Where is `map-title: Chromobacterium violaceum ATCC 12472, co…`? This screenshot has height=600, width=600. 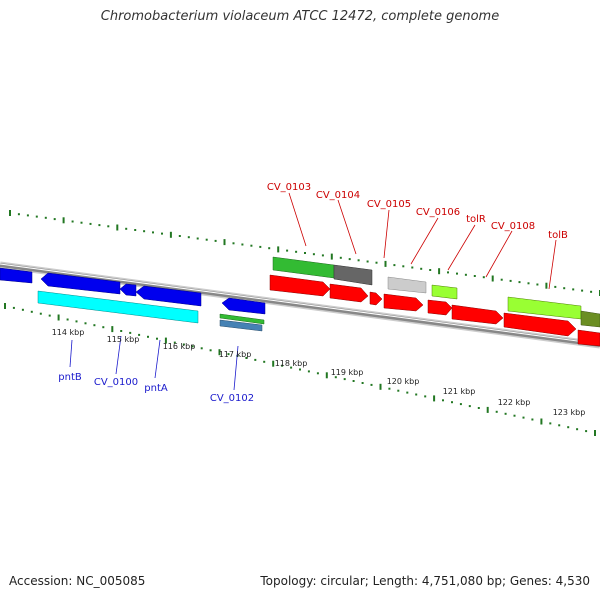 map-title: Chromobacterium violaceum ATCC 12472, co… is located at coordinates (300, 16).